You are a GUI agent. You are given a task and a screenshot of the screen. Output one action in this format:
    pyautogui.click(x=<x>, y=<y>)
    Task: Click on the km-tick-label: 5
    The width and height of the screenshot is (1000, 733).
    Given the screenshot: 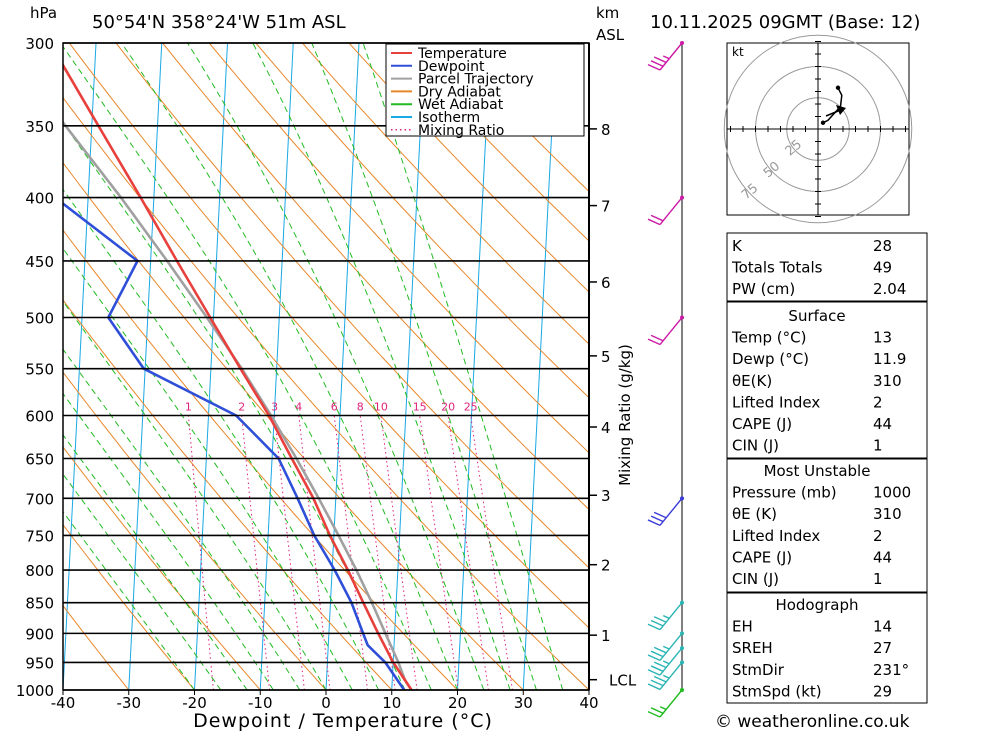 What is the action you would take?
    pyautogui.click(x=606, y=357)
    